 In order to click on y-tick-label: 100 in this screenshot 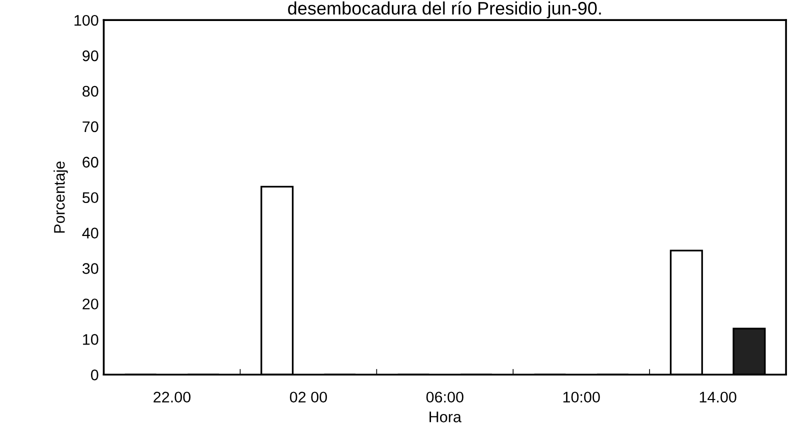, I will do `click(86, 20)`.